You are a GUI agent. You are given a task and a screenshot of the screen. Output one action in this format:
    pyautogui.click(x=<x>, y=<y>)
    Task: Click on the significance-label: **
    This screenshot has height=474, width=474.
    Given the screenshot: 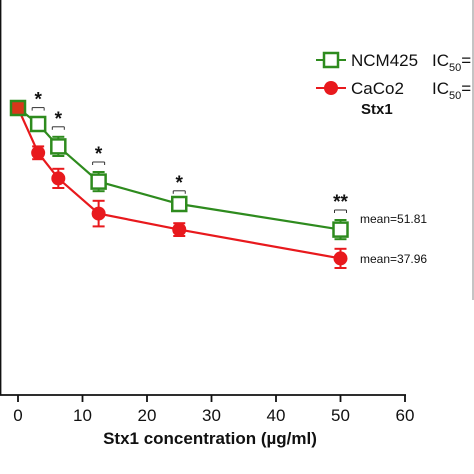 What is the action you would take?
    pyautogui.click(x=340, y=202)
    